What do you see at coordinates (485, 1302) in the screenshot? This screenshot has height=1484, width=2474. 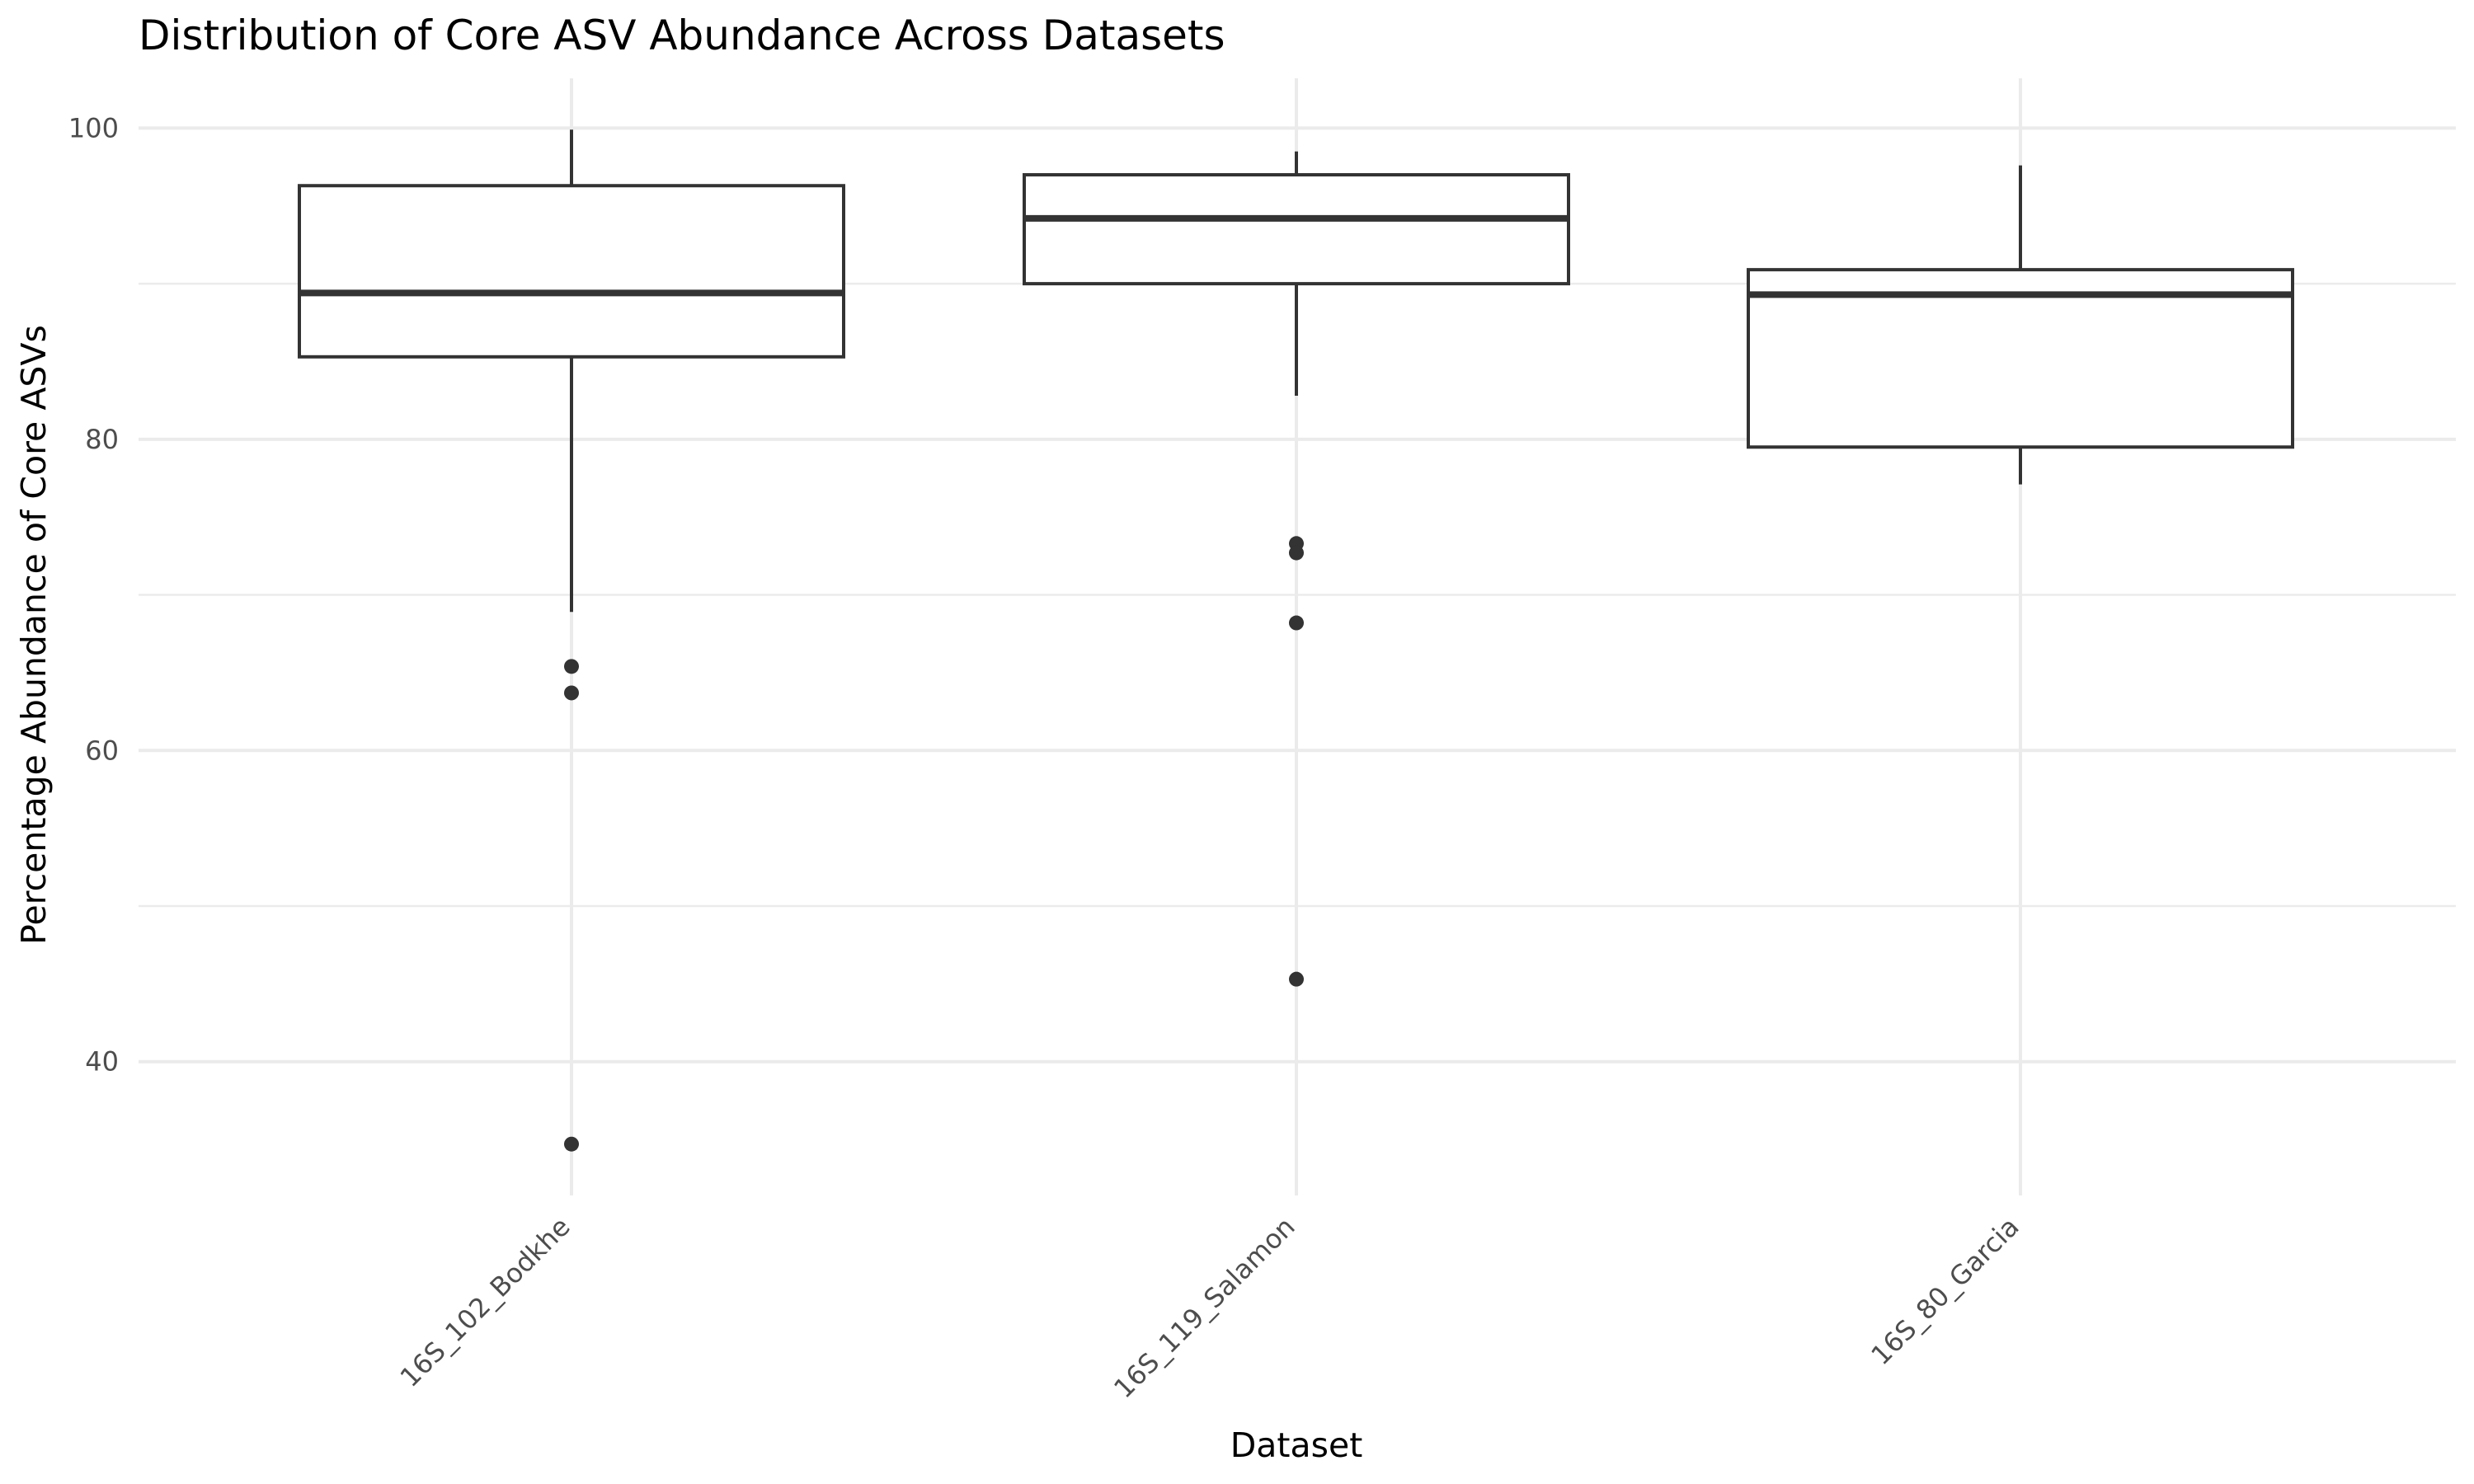 I see `x-tick-label: 16S_102_Bodkhe` at bounding box center [485, 1302].